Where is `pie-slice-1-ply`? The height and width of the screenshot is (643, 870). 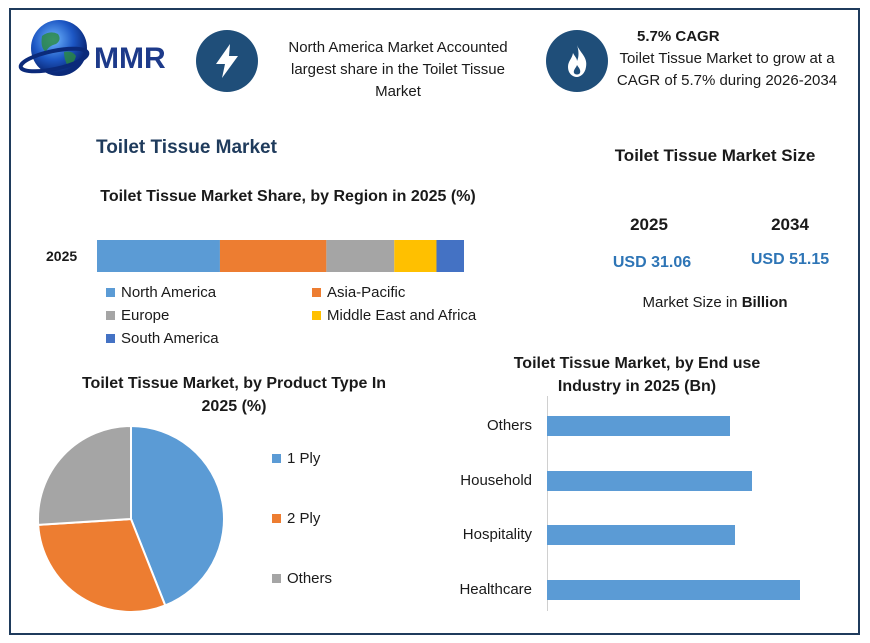 pie-slice-1-ply is located at coordinates (177, 515).